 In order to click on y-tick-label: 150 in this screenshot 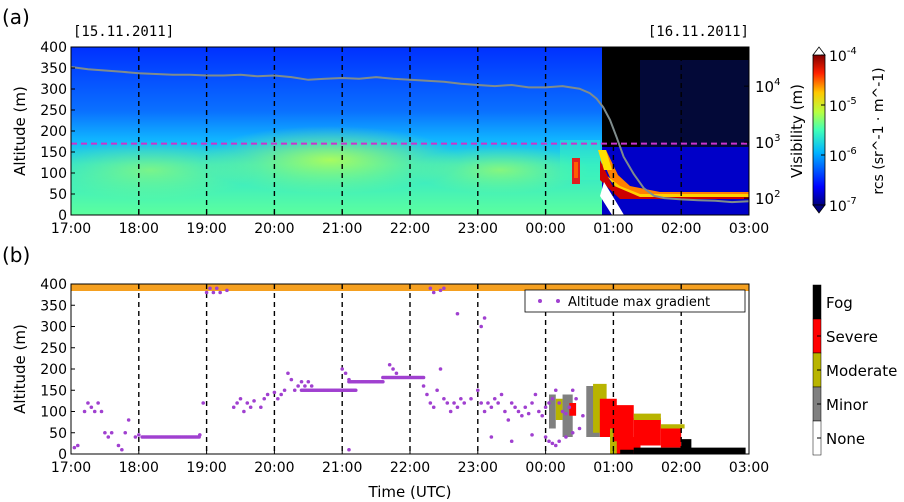, I will do `click(53, 153)`.